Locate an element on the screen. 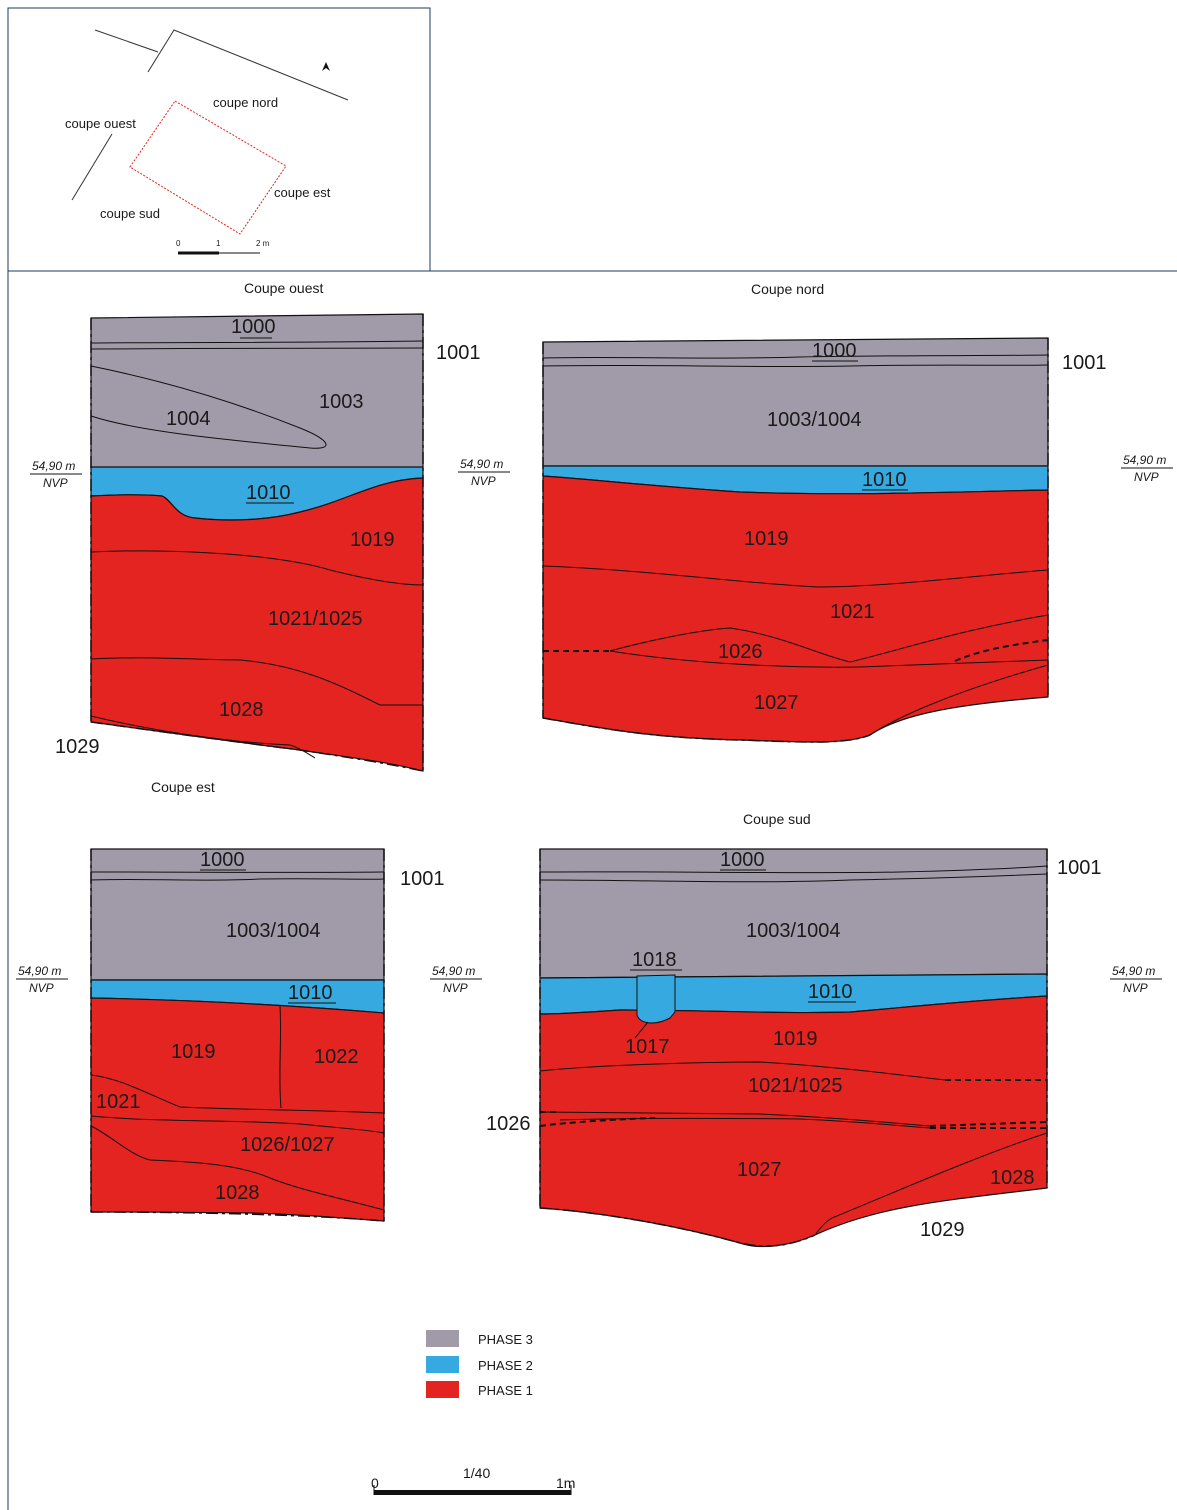 This screenshot has width=1177, height=1510. legend-swatch-phase3 is located at coordinates (442, 1338).